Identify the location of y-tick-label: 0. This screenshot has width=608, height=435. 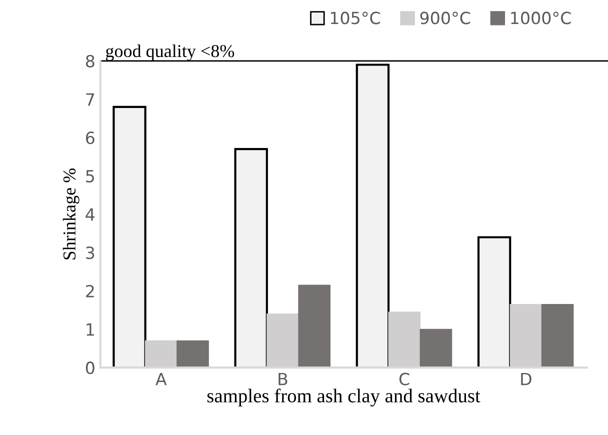
(90, 368).